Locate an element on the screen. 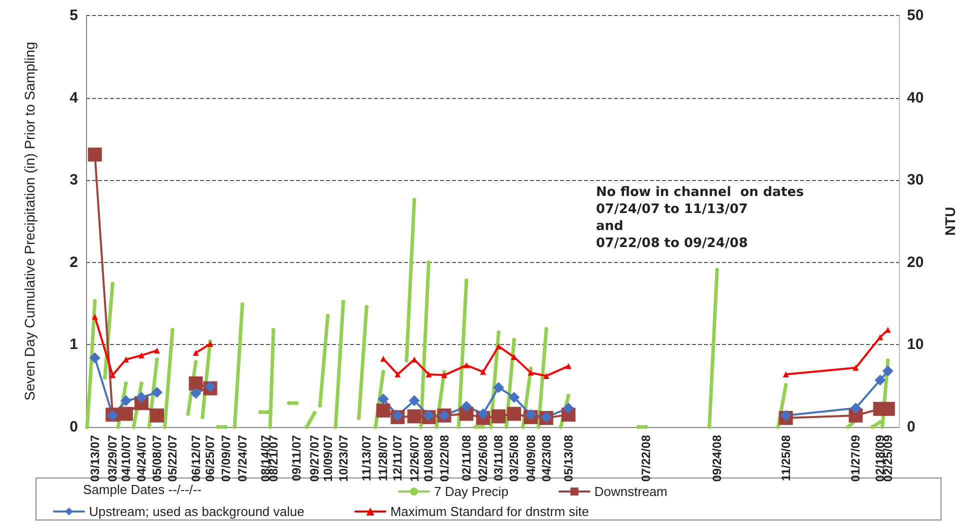 This screenshot has width=973, height=529. x-tick-label: 12/26/07 is located at coordinates (414, 458).